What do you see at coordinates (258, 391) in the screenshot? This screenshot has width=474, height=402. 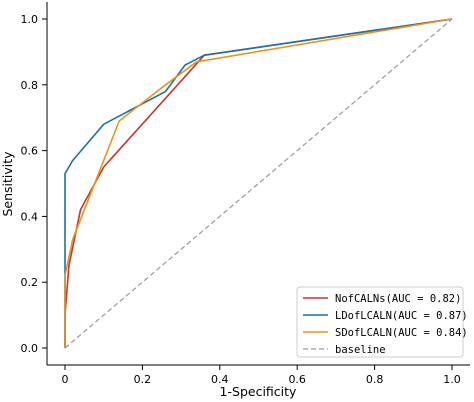 I see `x-axis-title: 1-Specificity` at bounding box center [258, 391].